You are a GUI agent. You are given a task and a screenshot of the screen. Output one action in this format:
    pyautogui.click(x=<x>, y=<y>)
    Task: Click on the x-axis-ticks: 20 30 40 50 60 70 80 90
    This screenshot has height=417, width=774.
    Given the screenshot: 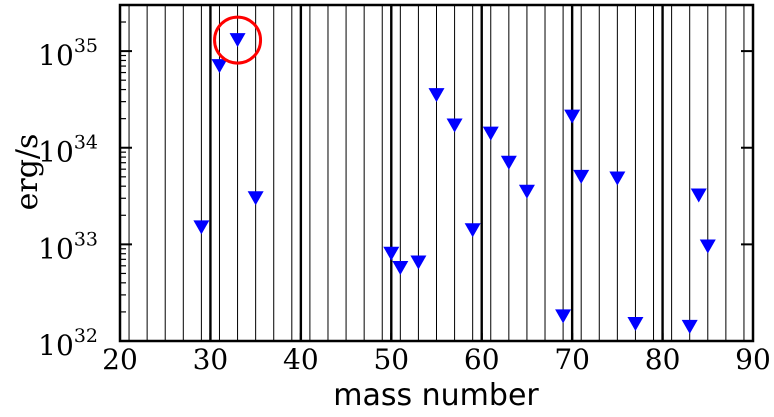 What is the action you would take?
    pyautogui.click(x=436, y=354)
    